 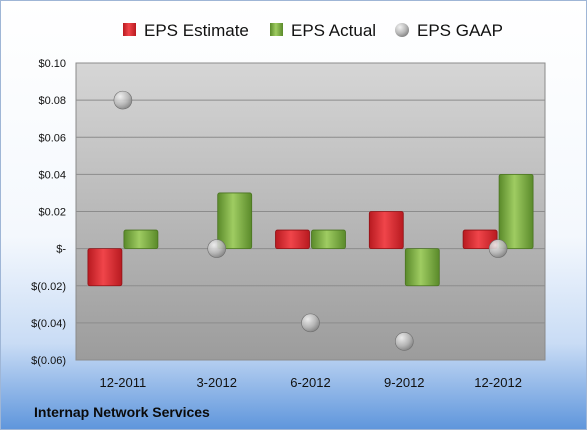 What do you see at coordinates (129, 29) in the screenshot?
I see `legend-swatch-estimate` at bounding box center [129, 29].